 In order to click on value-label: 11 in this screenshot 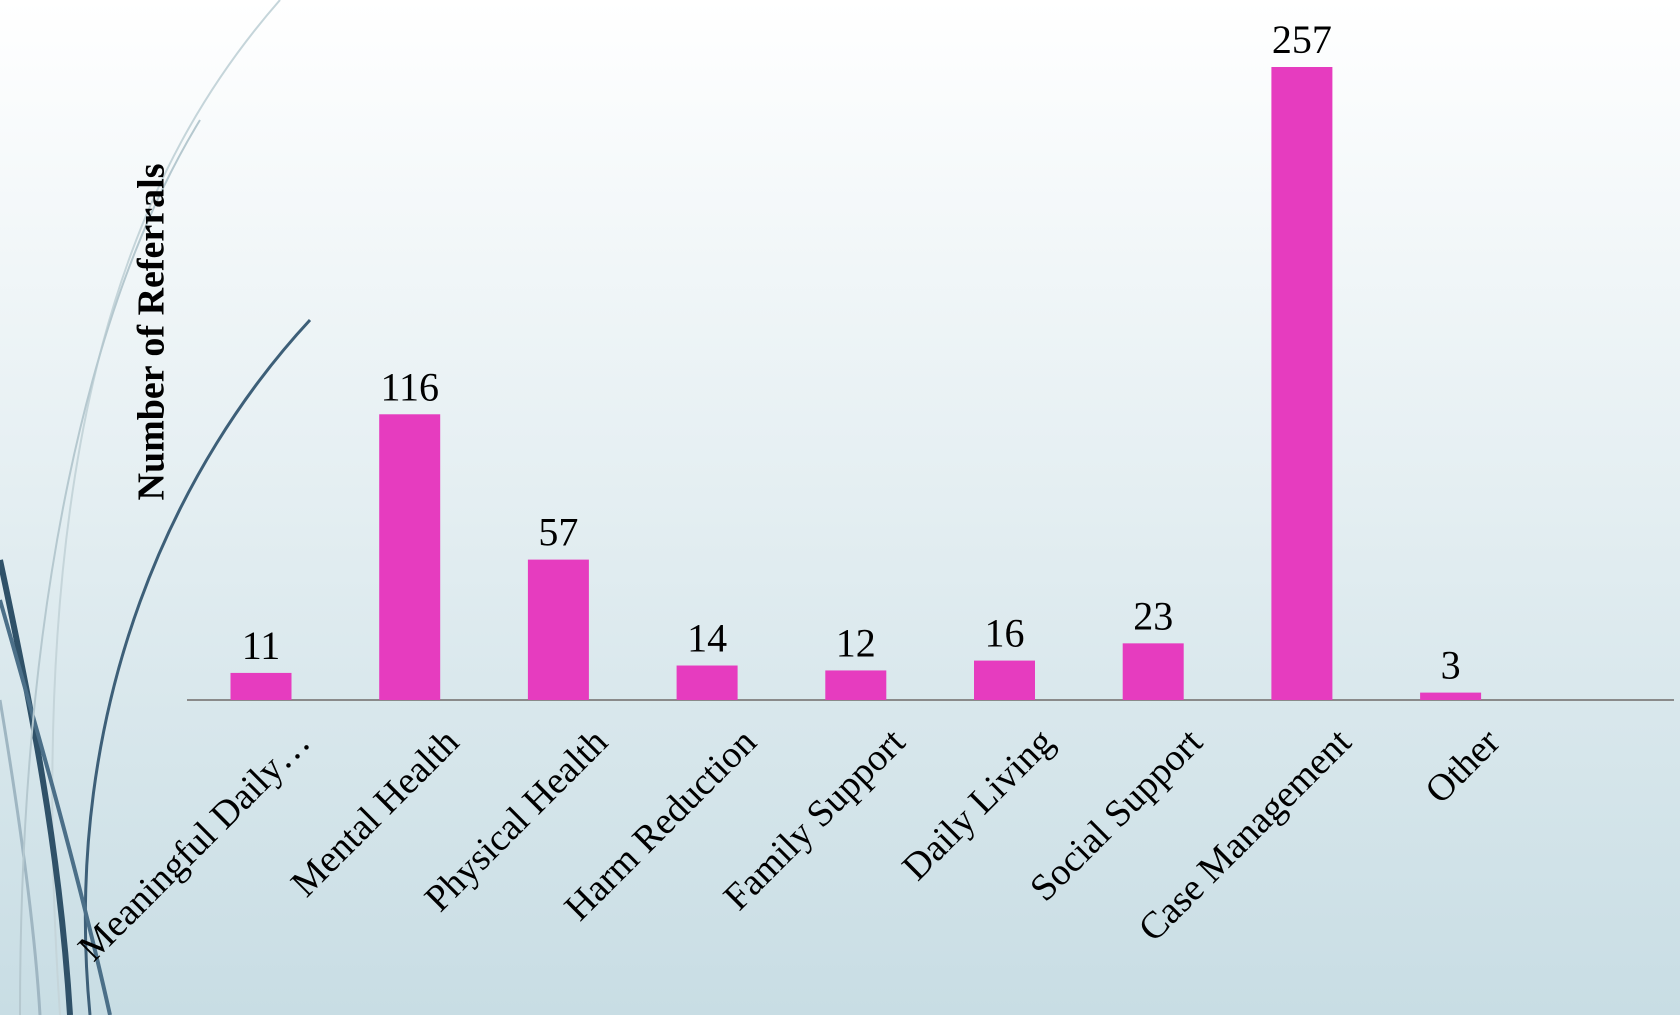, I will do `click(261, 645)`.